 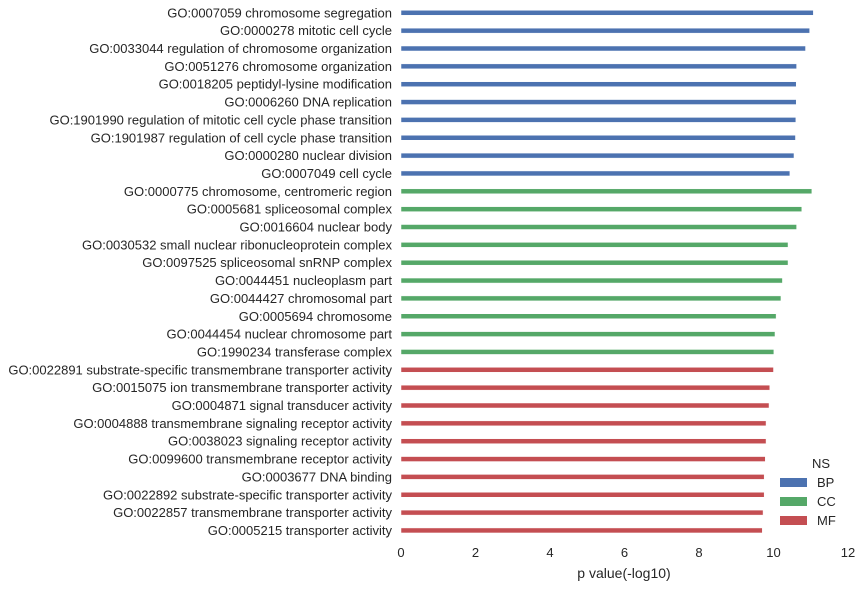 I want to click on y-tick-label: GO:0044451 nucleoplasm part, so click(x=303, y=280).